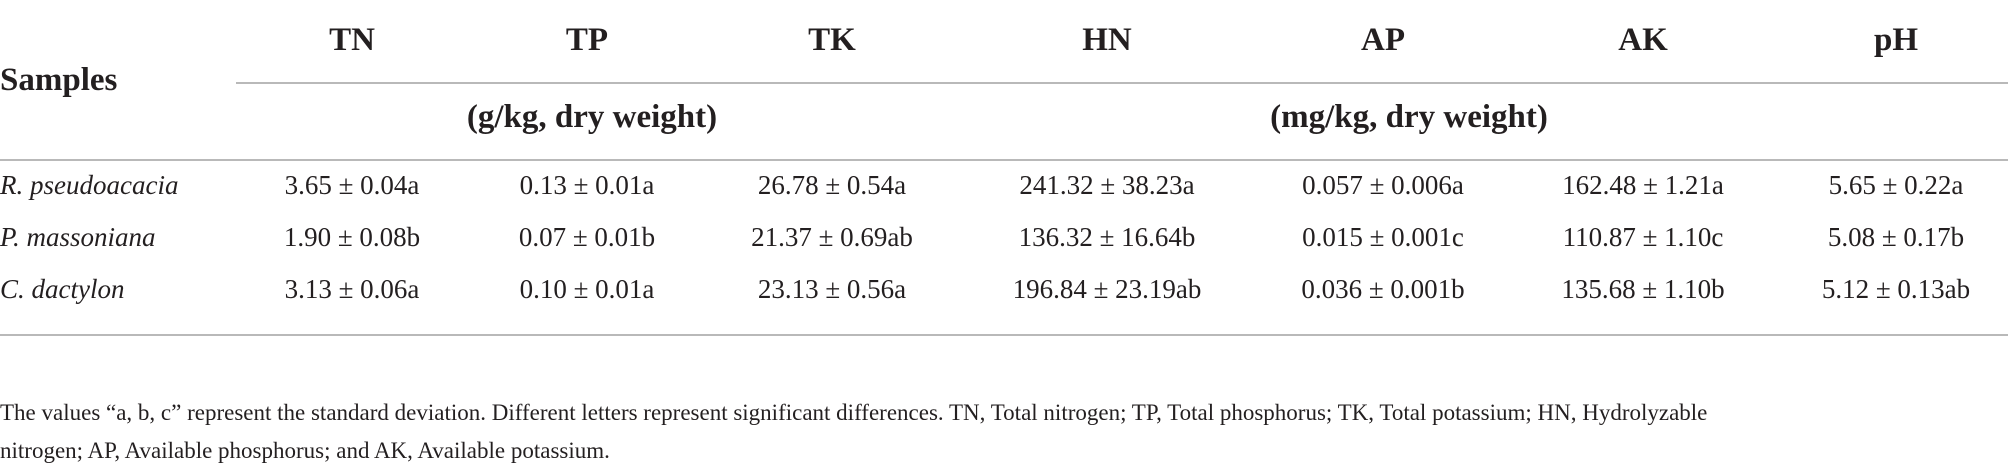 The image size is (2008, 474). What do you see at coordinates (1409, 117) in the screenshot?
I see `unit-right: (mg/kg, dry weight)` at bounding box center [1409, 117].